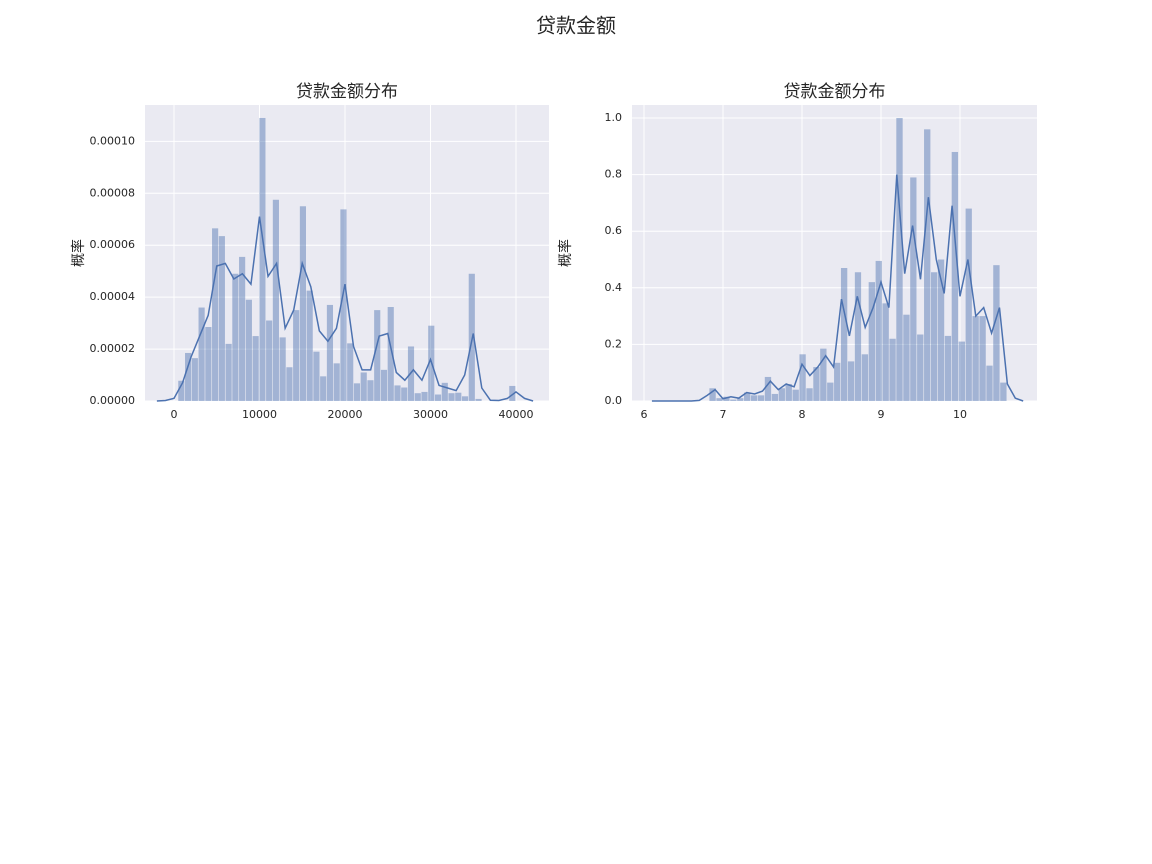  Describe the element at coordinates (173, 414) in the screenshot. I see `x-tick-label: 0` at that location.